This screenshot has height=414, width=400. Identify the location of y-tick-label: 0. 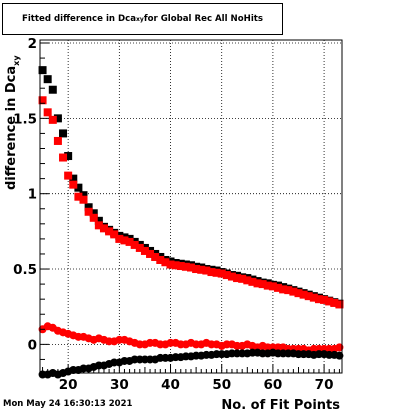
(32, 345).